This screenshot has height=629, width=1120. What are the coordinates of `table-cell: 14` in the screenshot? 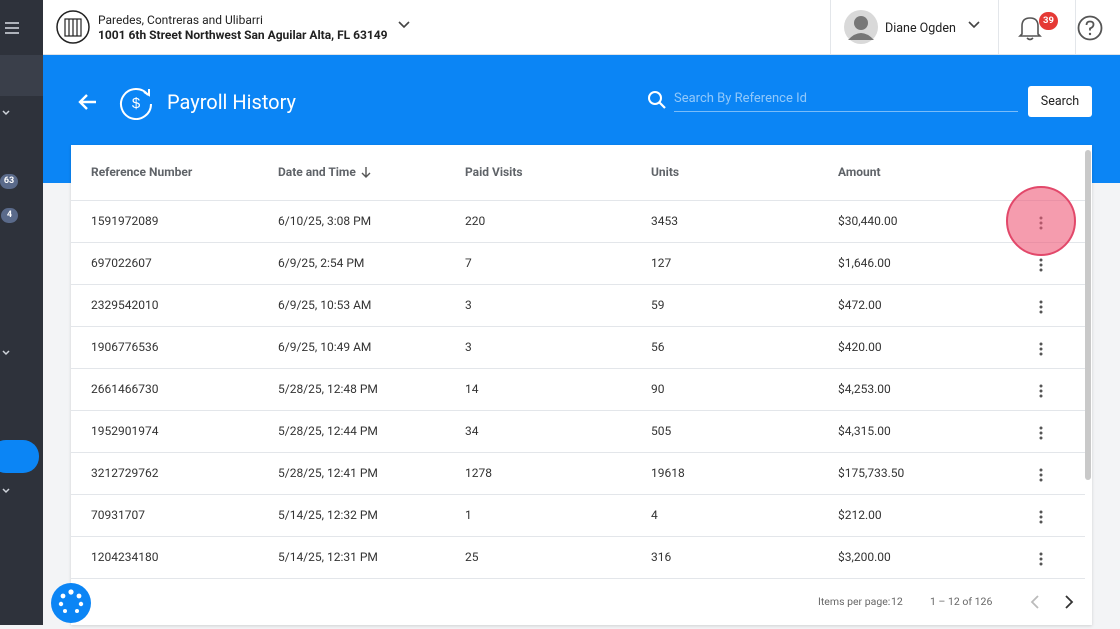 It's located at (472, 389).